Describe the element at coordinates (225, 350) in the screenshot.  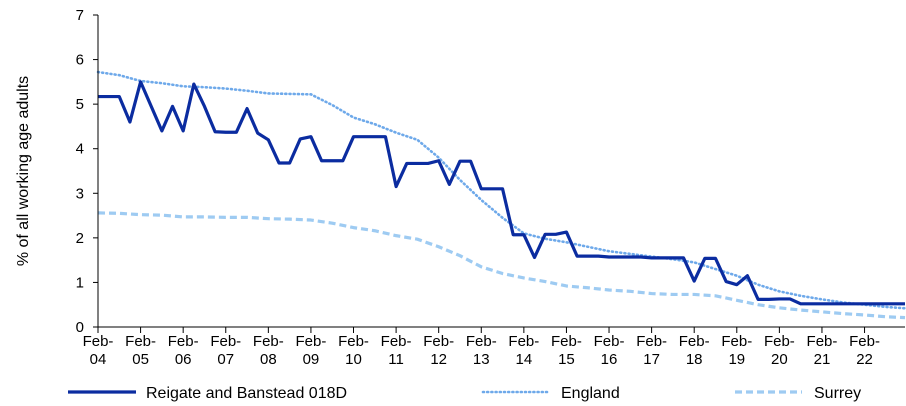
I see `x-tick-label: Feb-07` at that location.